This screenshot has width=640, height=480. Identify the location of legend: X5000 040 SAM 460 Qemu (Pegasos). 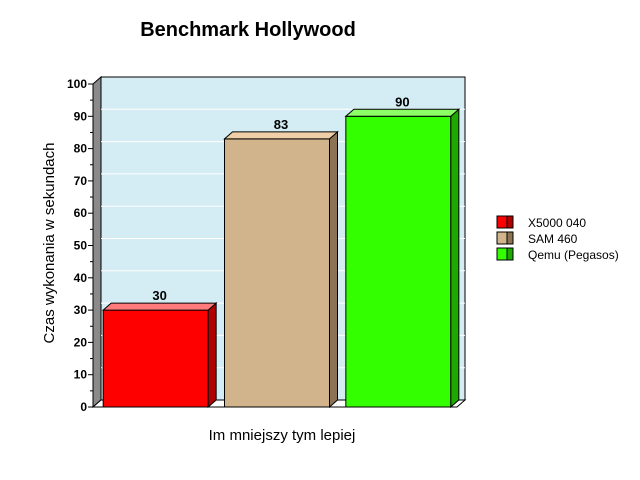
(557, 238).